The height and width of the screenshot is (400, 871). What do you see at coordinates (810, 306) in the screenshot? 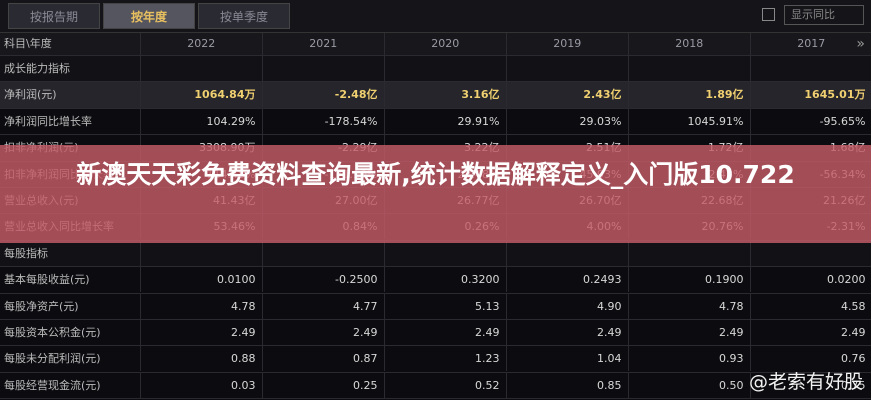
I see `cell: 4.58` at bounding box center [810, 306].